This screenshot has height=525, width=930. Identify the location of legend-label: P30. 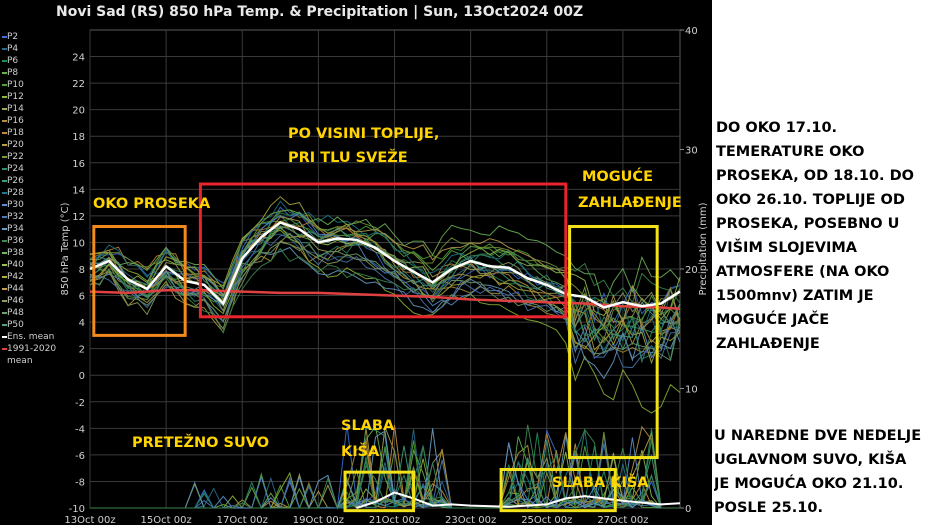
(15, 205).